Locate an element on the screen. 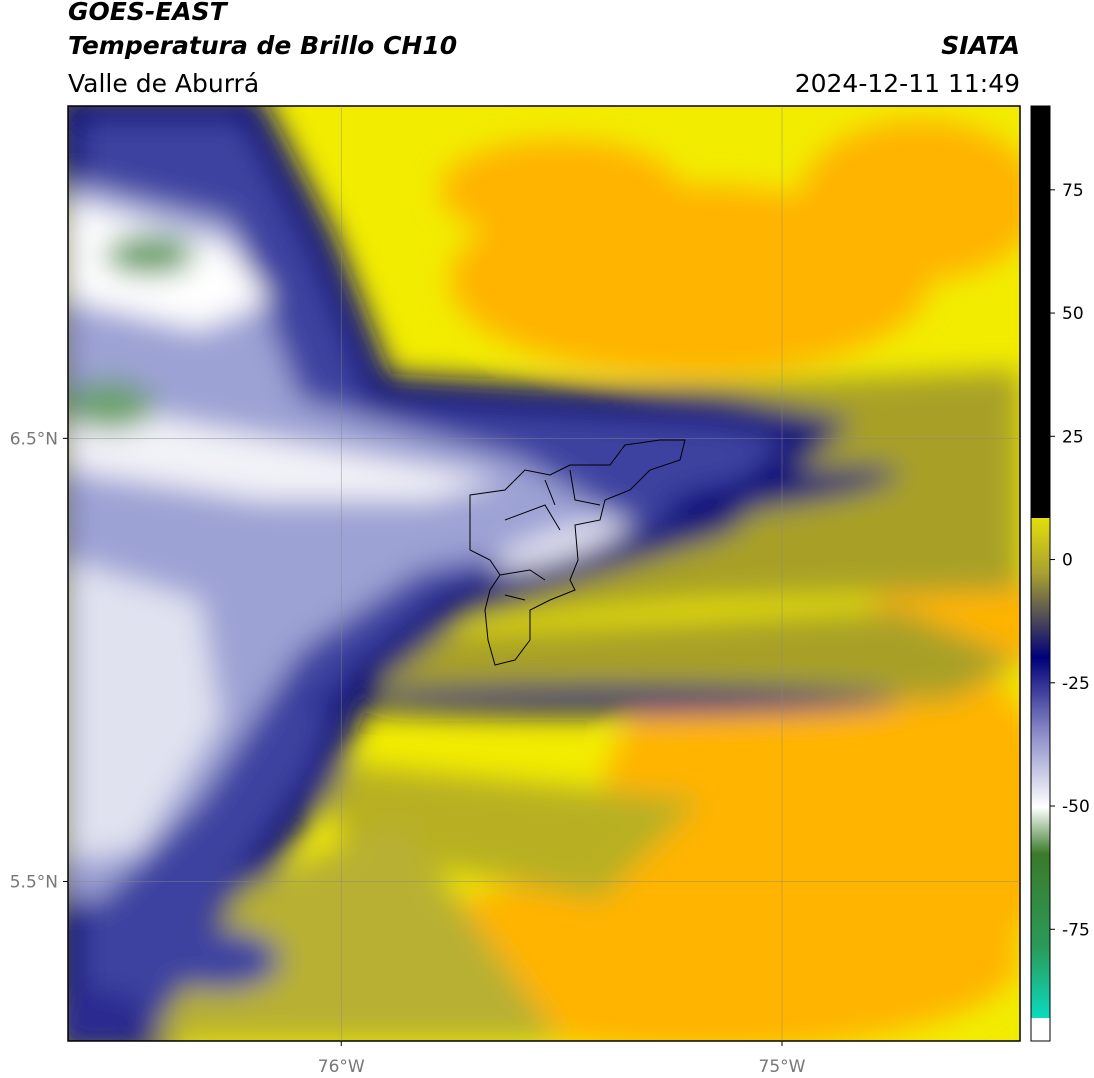  colorbar-tick-label: 0 is located at coordinates (1067, 561).